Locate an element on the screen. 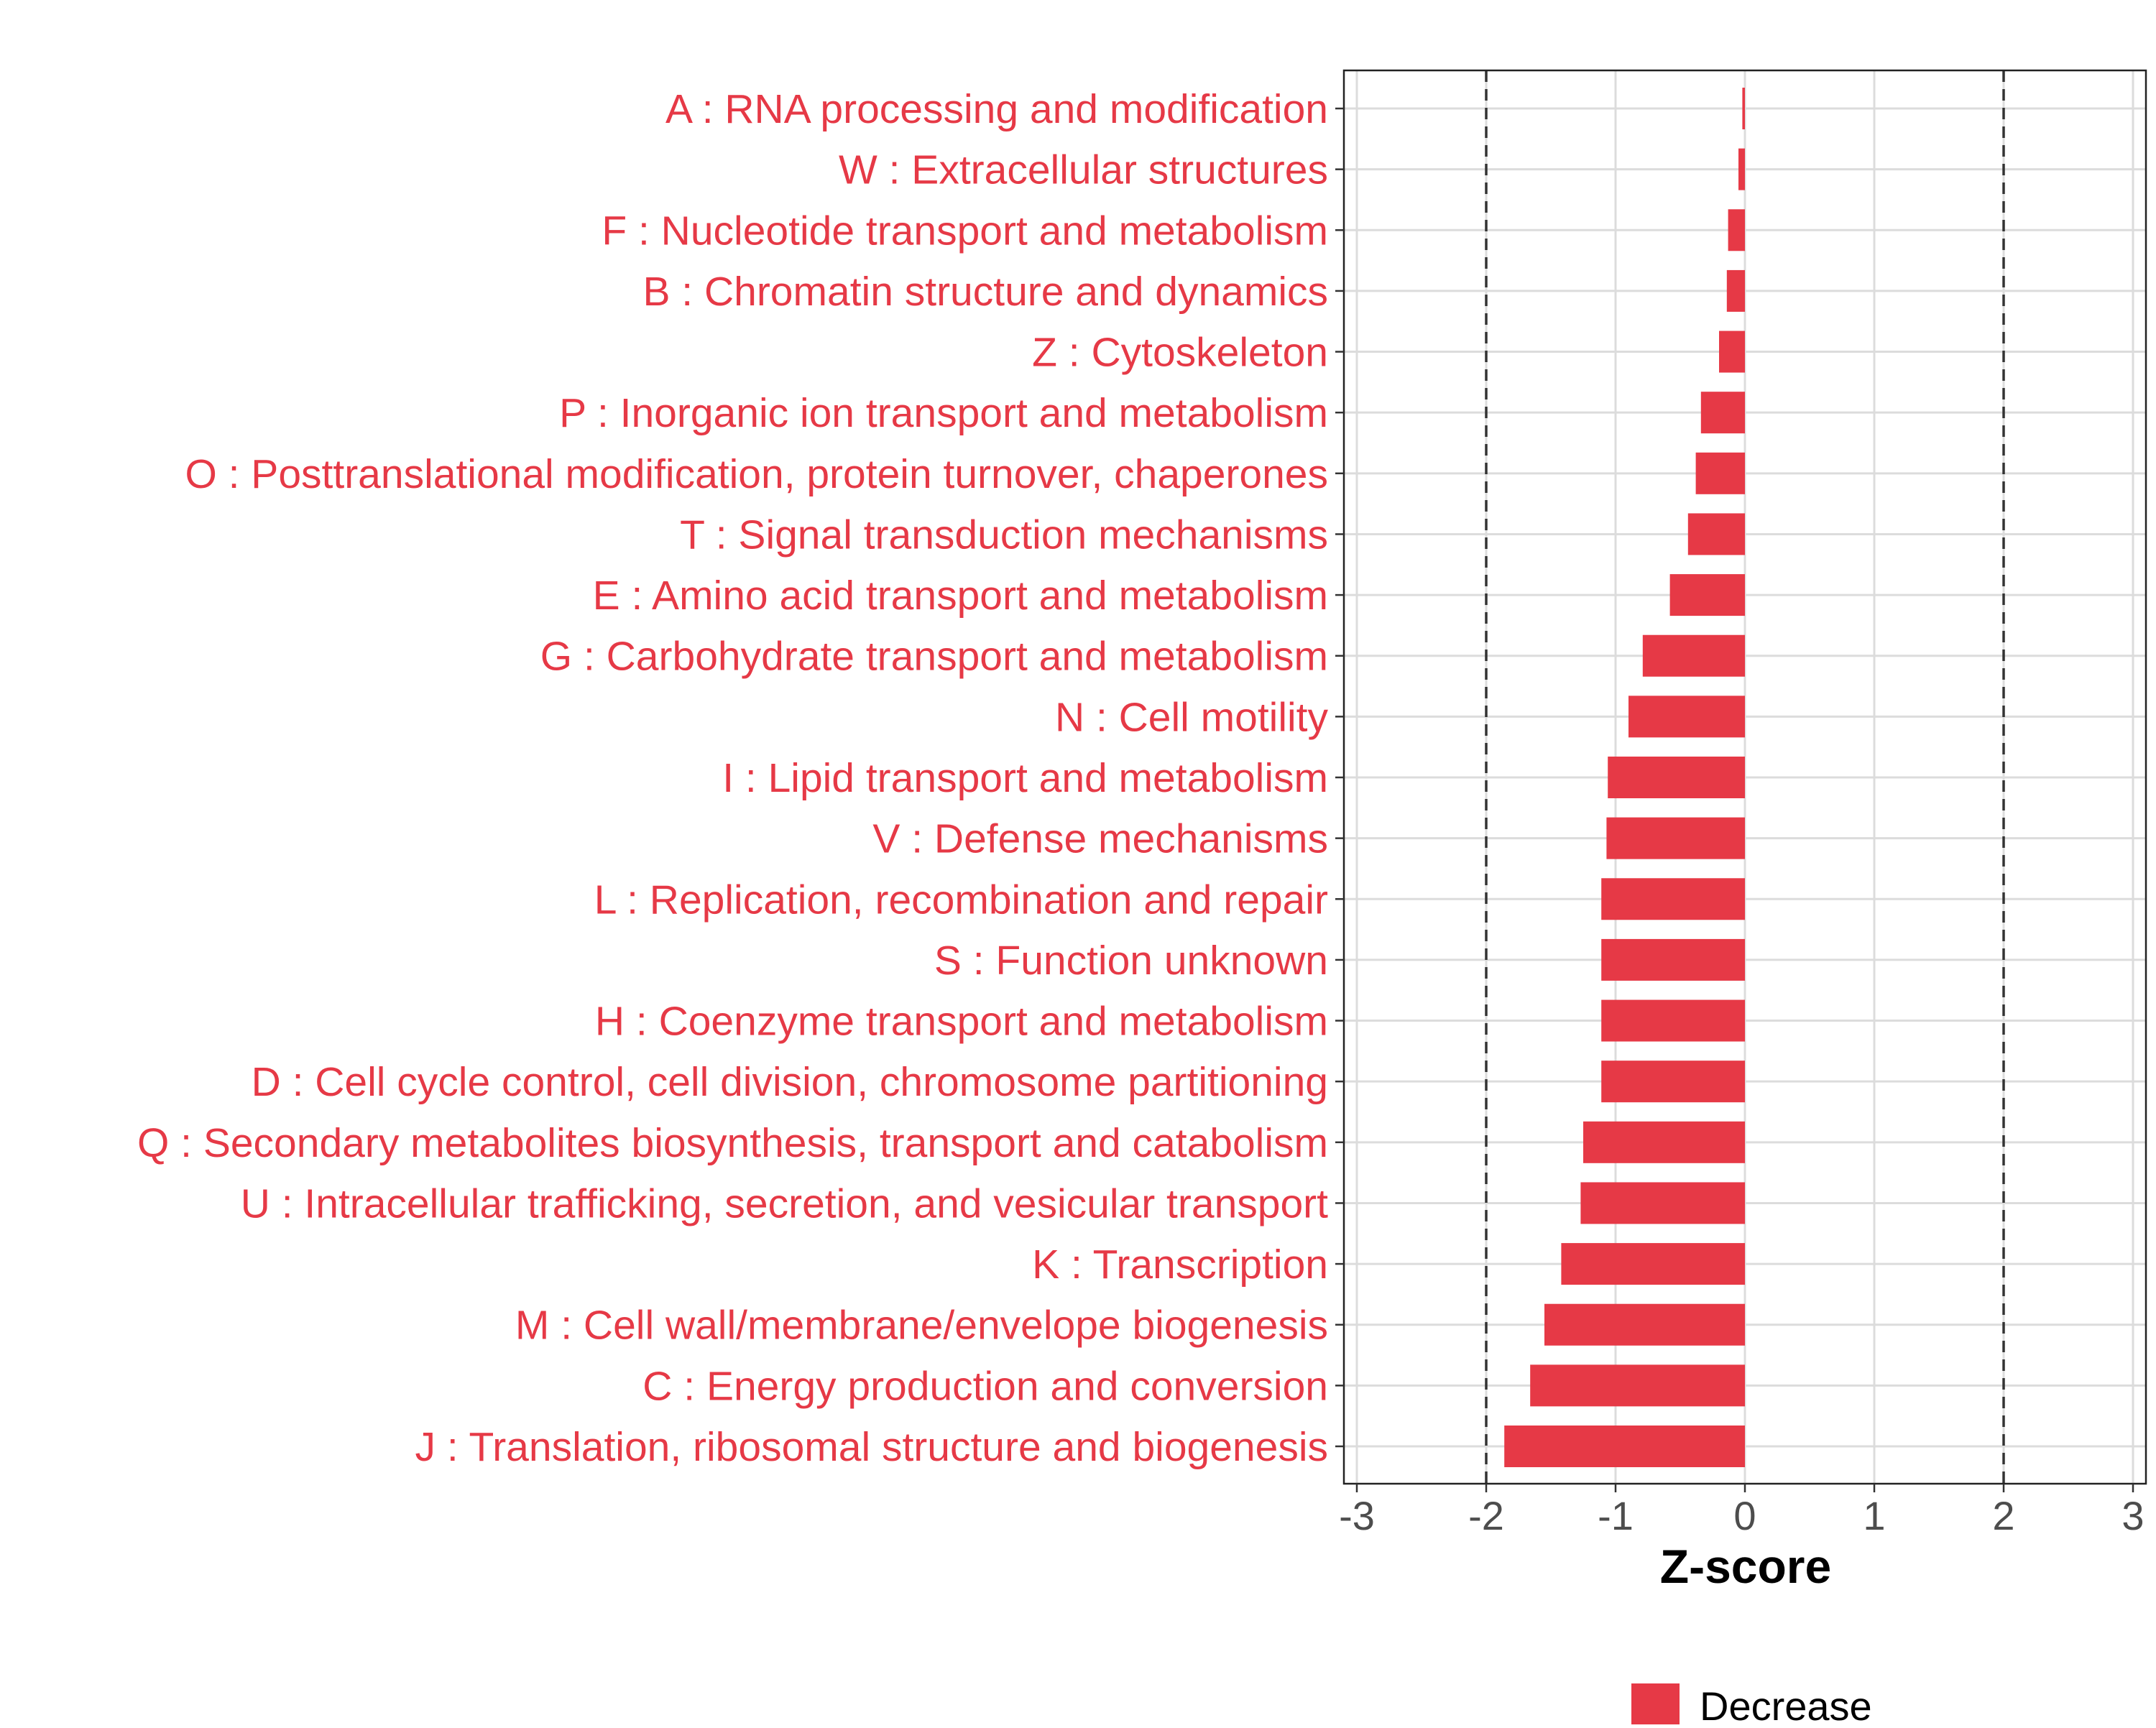 The image size is (2156, 1728). y-tick-label: C : Energy production and conversion is located at coordinates (985, 1386).